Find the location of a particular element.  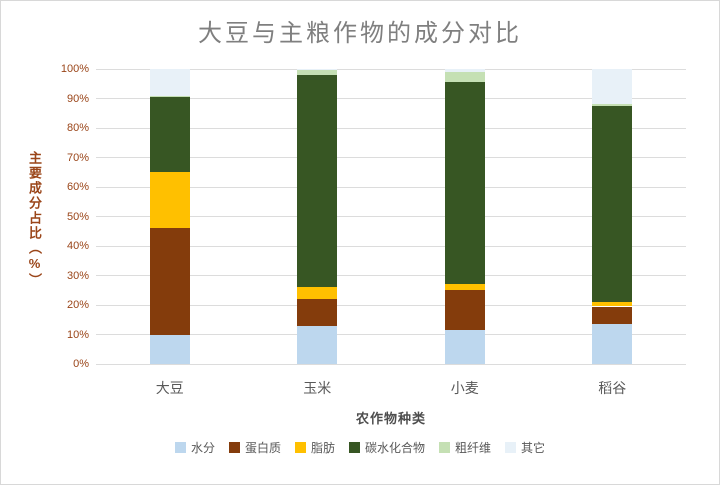

legend-label: 其它 is located at coordinates (533, 448).